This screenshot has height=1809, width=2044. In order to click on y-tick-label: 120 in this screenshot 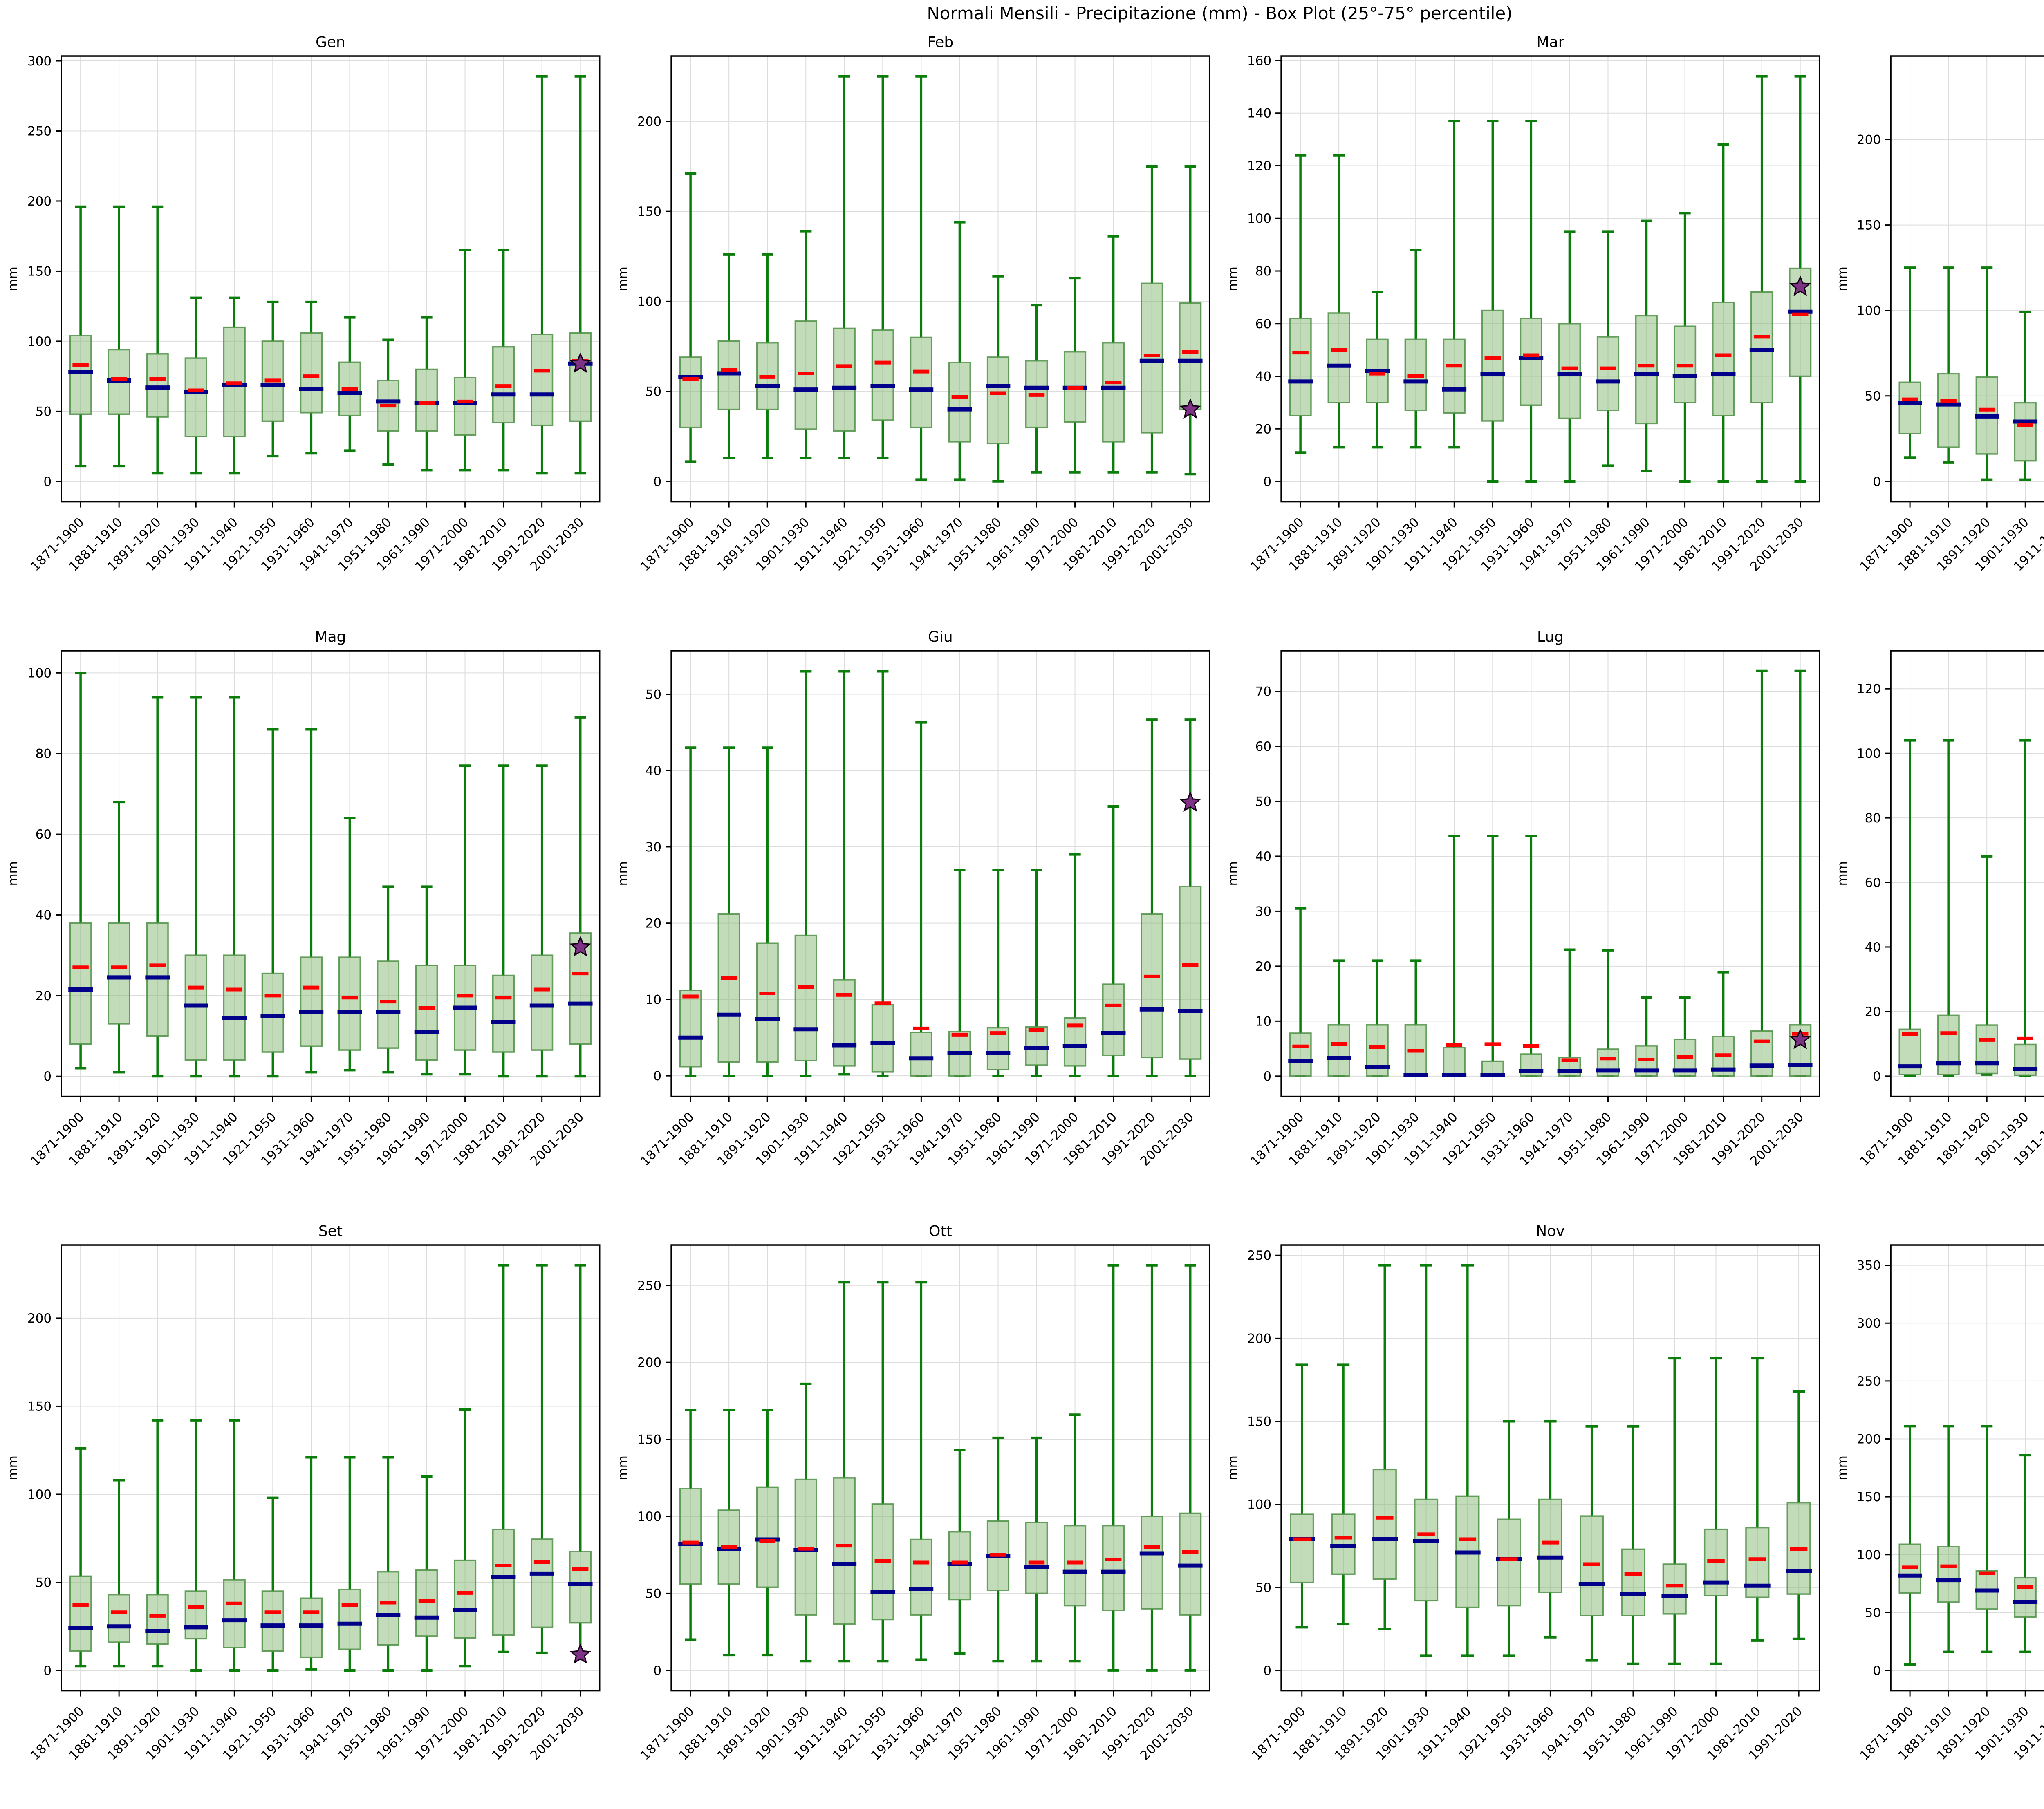, I will do `click(1869, 689)`.